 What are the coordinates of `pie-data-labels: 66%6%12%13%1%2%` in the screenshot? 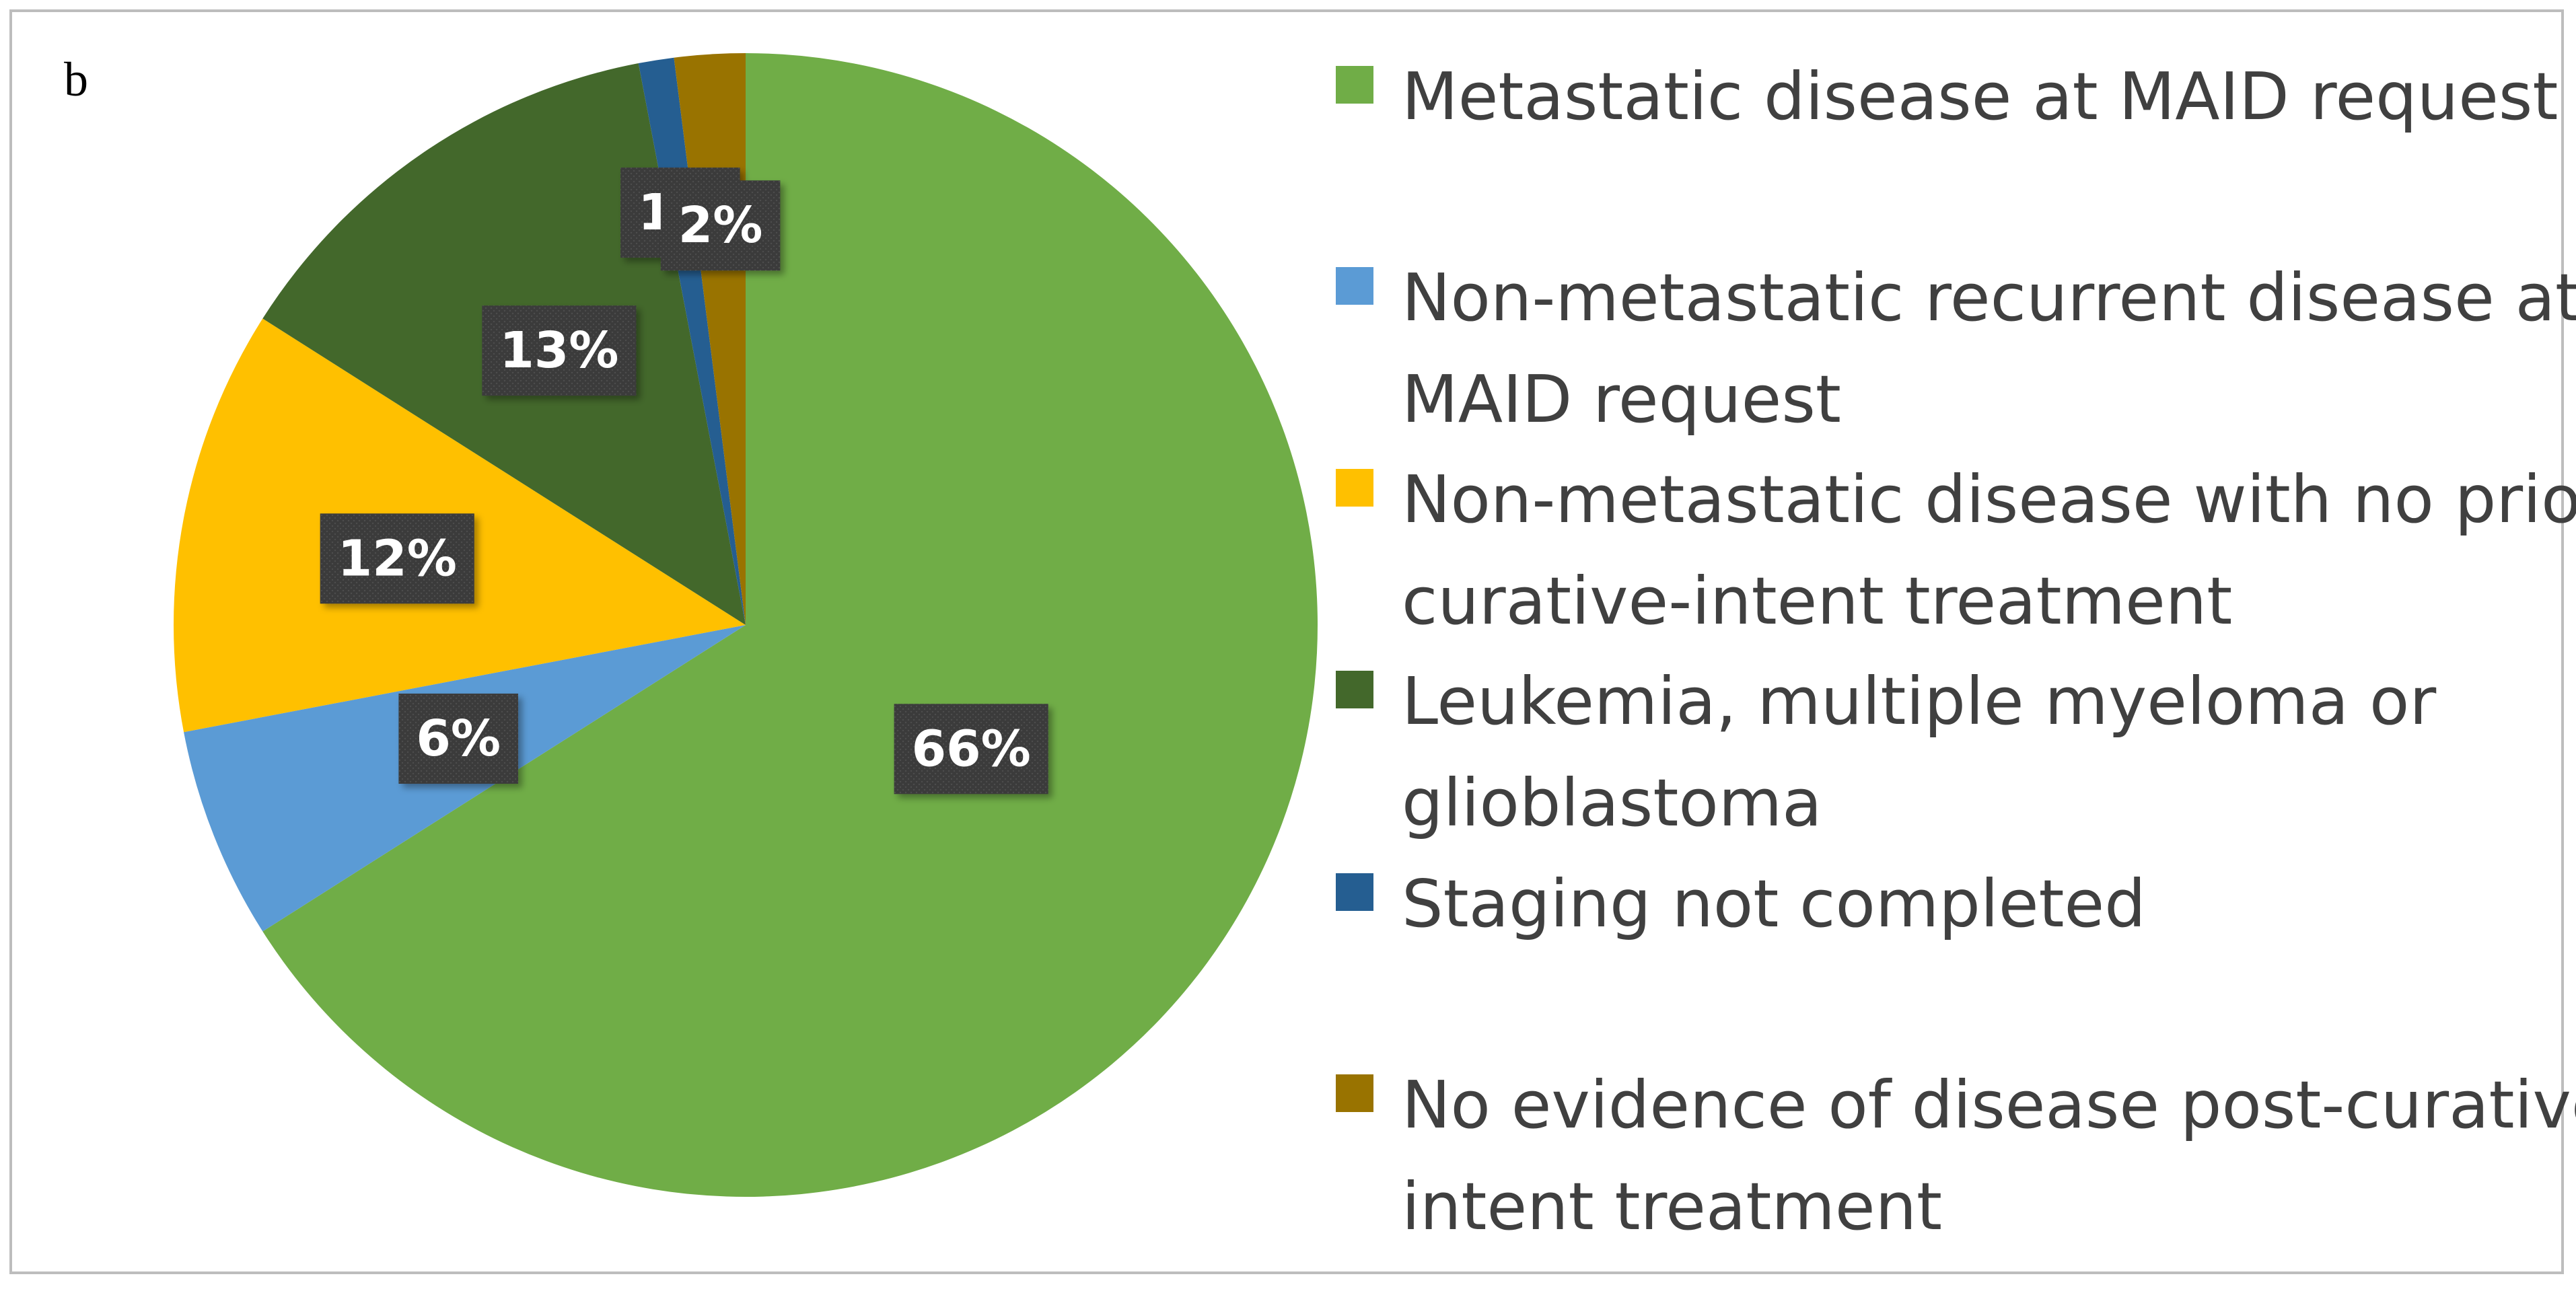 It's located at (684, 481).